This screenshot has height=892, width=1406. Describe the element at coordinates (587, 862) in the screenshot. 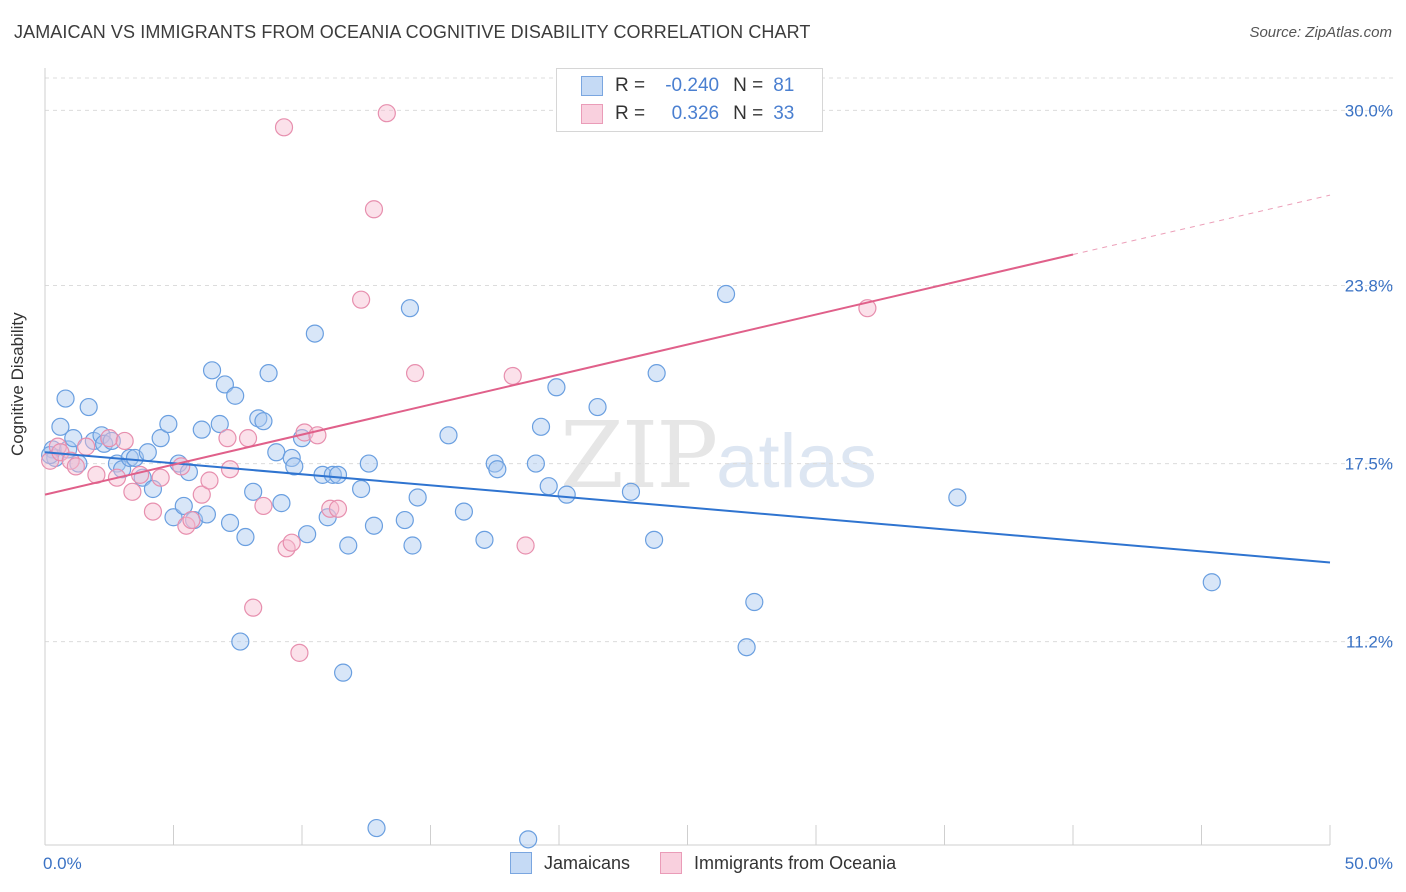

I see `legend-label-jamaicans: Jamaicans` at that location.